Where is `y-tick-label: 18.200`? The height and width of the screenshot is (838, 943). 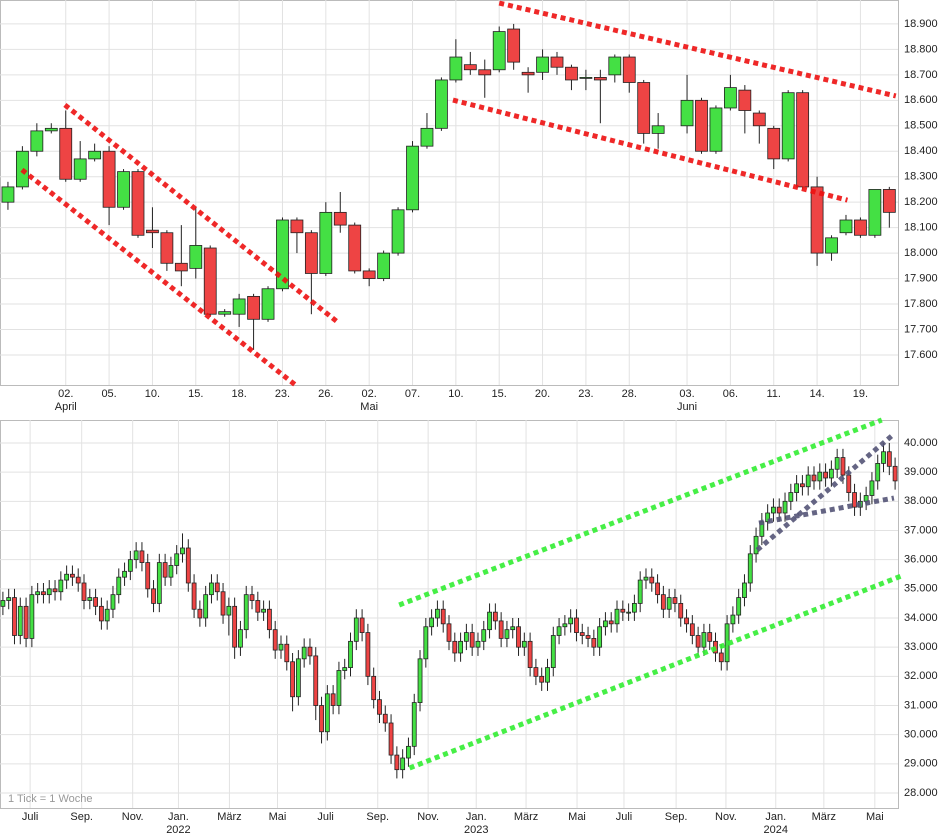 y-tick-label: 18.200 is located at coordinates (921, 202).